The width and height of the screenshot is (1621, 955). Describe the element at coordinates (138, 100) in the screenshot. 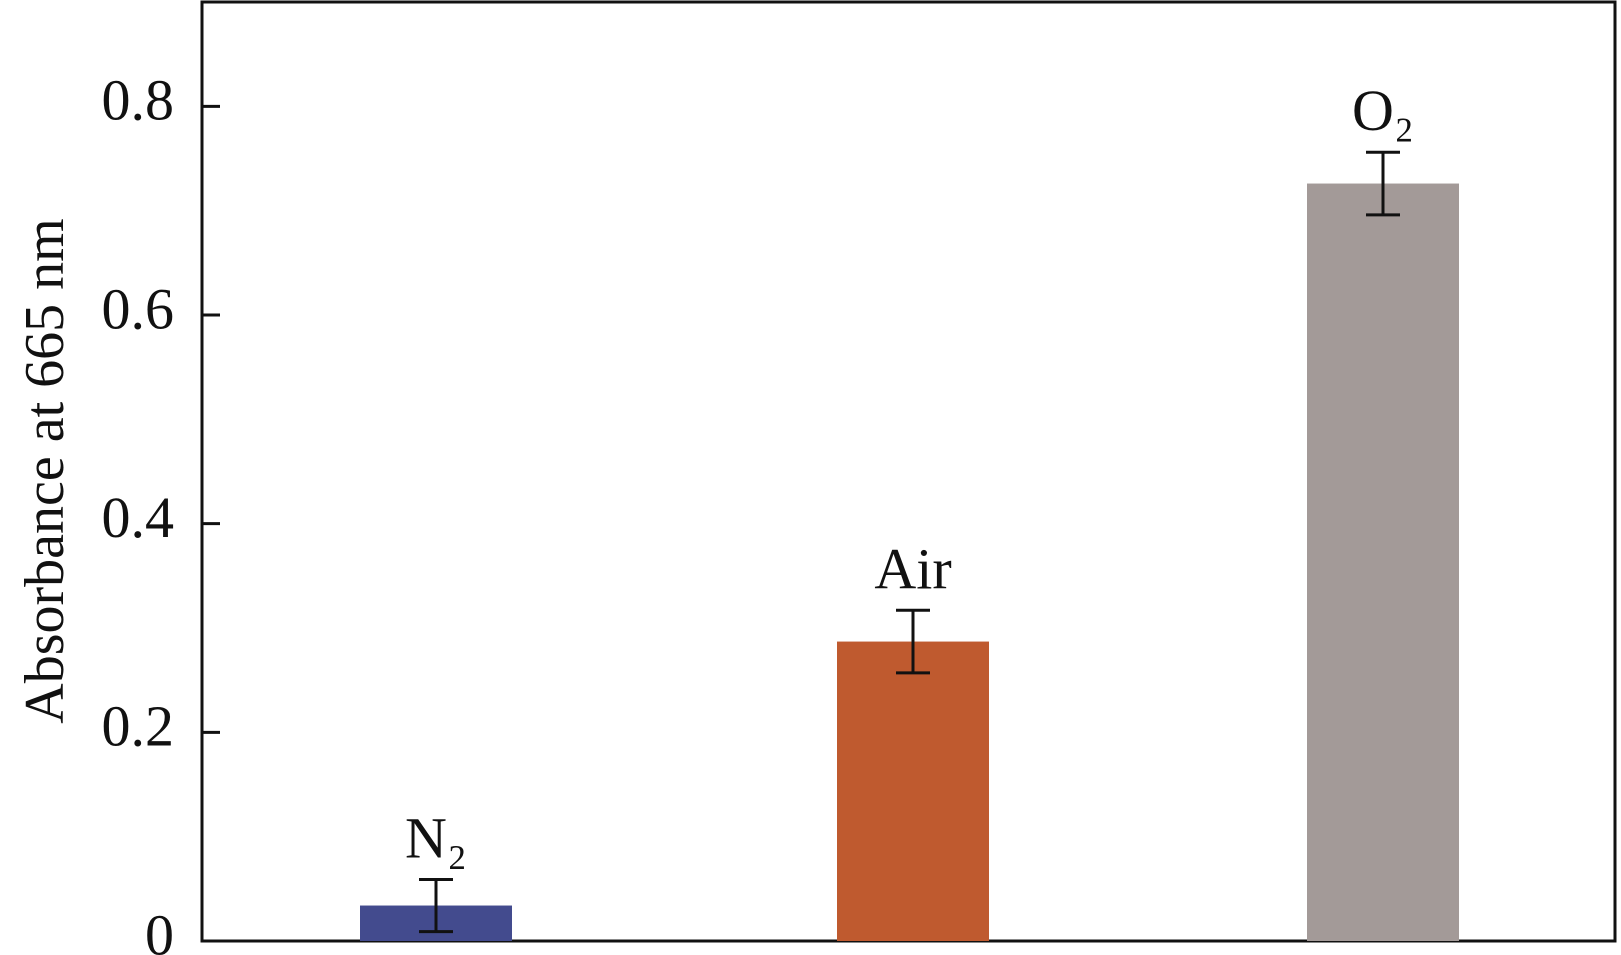

I see `y-tick-label: 0.8` at that location.